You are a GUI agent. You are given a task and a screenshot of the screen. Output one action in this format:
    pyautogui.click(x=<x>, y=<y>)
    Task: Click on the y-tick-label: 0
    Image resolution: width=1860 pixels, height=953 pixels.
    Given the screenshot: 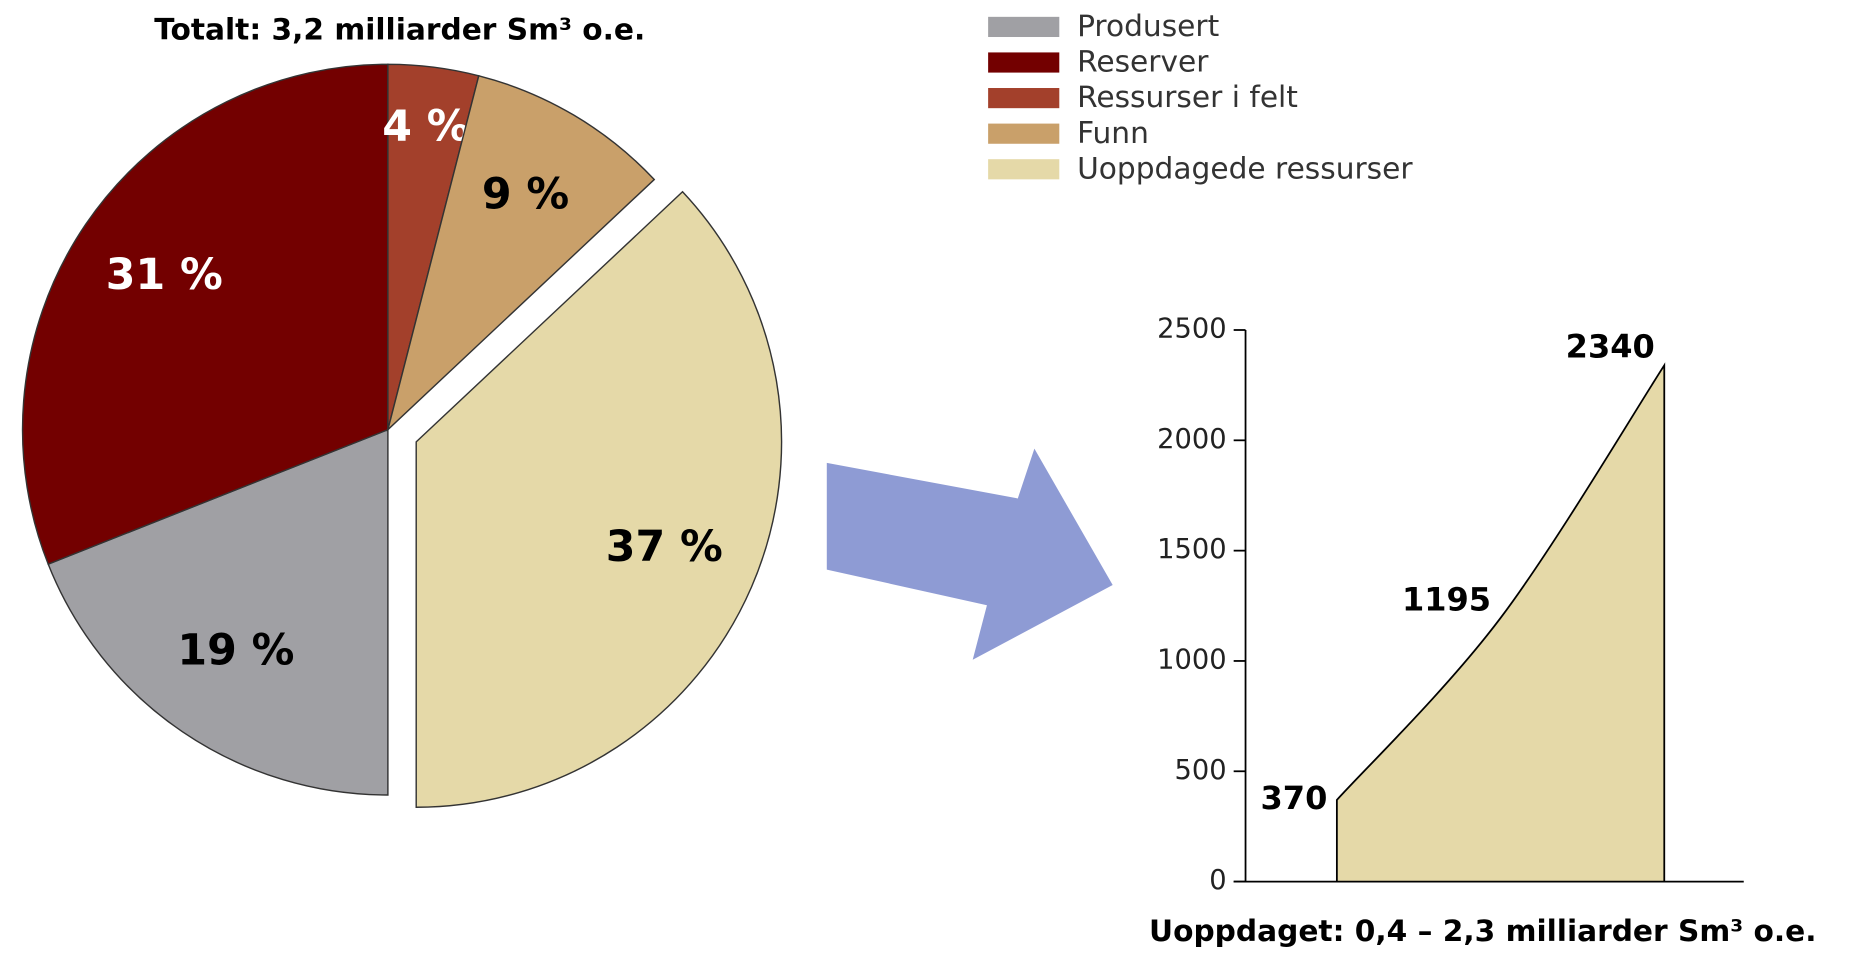 What is the action you would take?
    pyautogui.click(x=1217, y=880)
    